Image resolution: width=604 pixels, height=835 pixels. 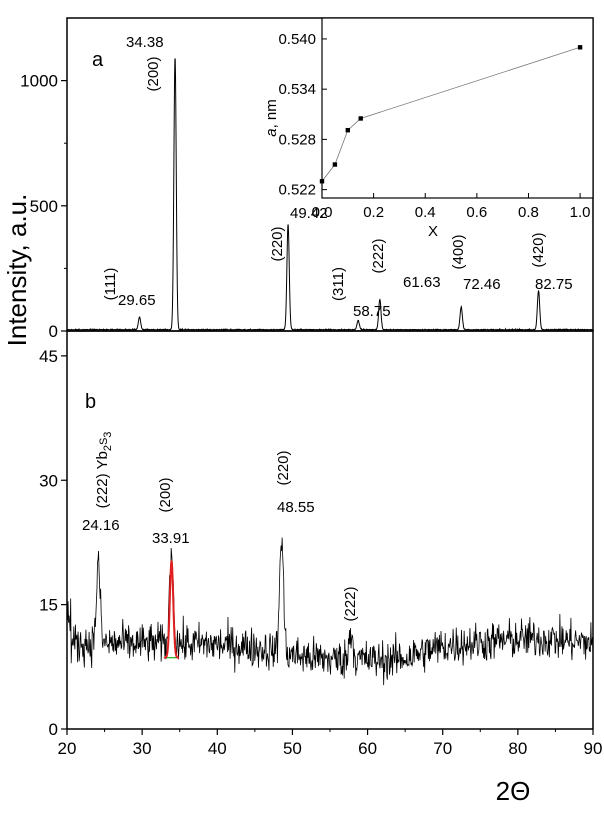 What do you see at coordinates (338, 284) in the screenshot?
I see `panel-a-peak-hkl: (311)` at bounding box center [338, 284].